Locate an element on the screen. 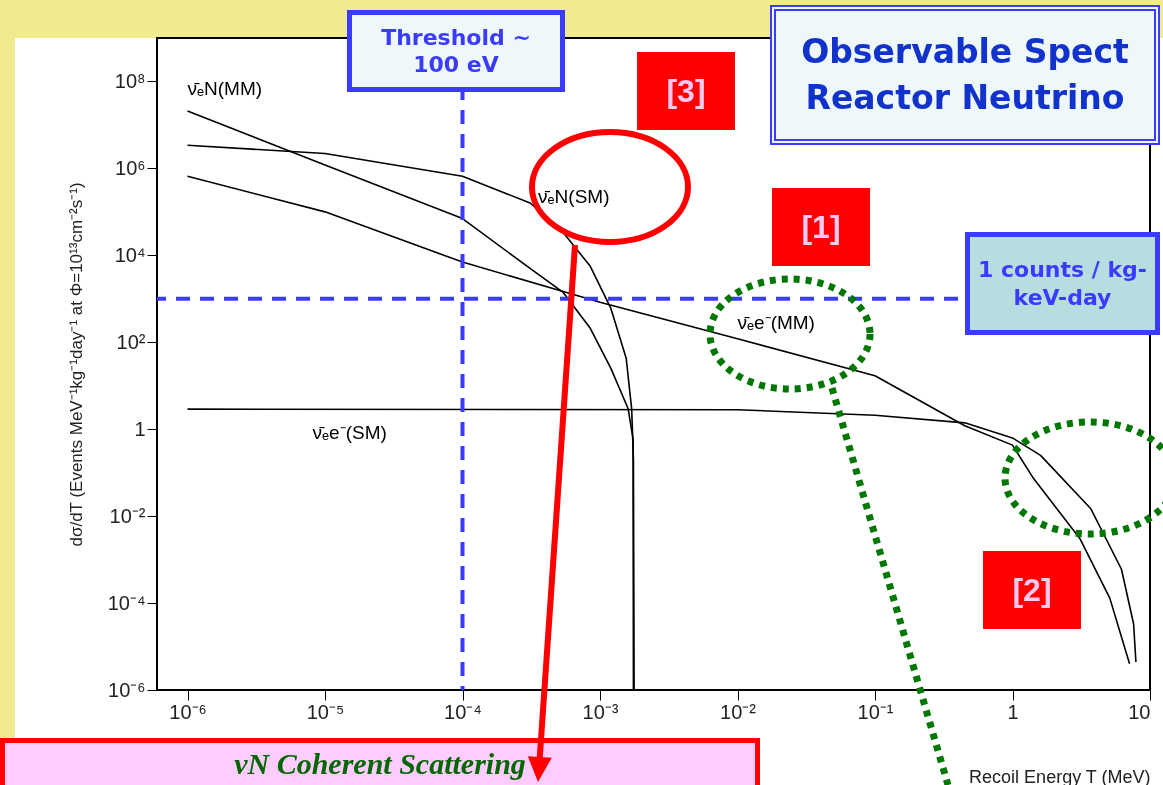 Image resolution: width=1163 pixels, height=785 pixels. x-tick-label: 10⁻⁵ is located at coordinates (325, 711).